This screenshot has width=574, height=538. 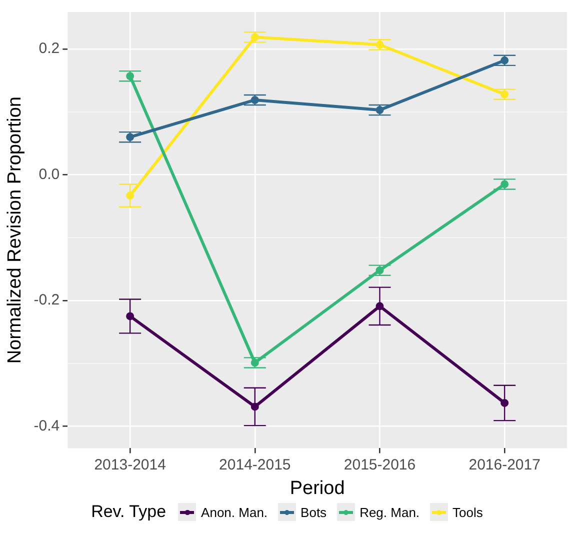 I want to click on x-tick-label: 2013-2014, so click(x=130, y=465).